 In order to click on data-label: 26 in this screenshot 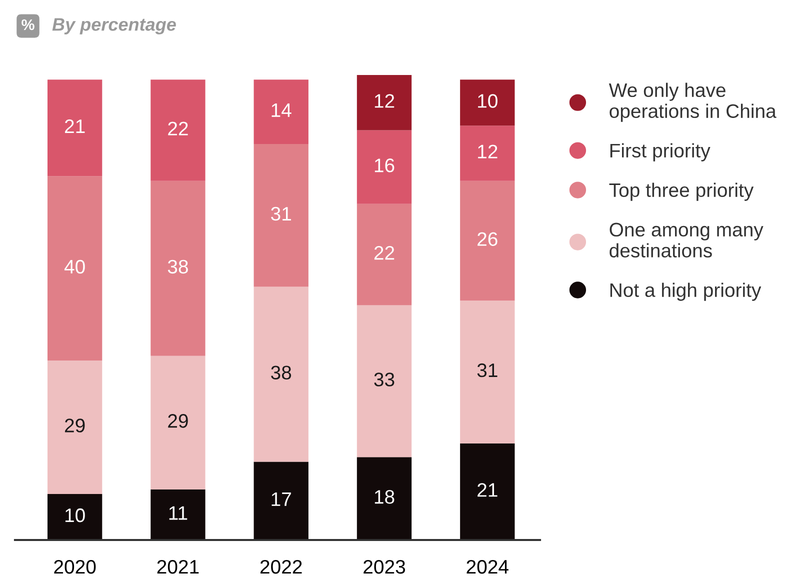, I will do `click(488, 239)`.